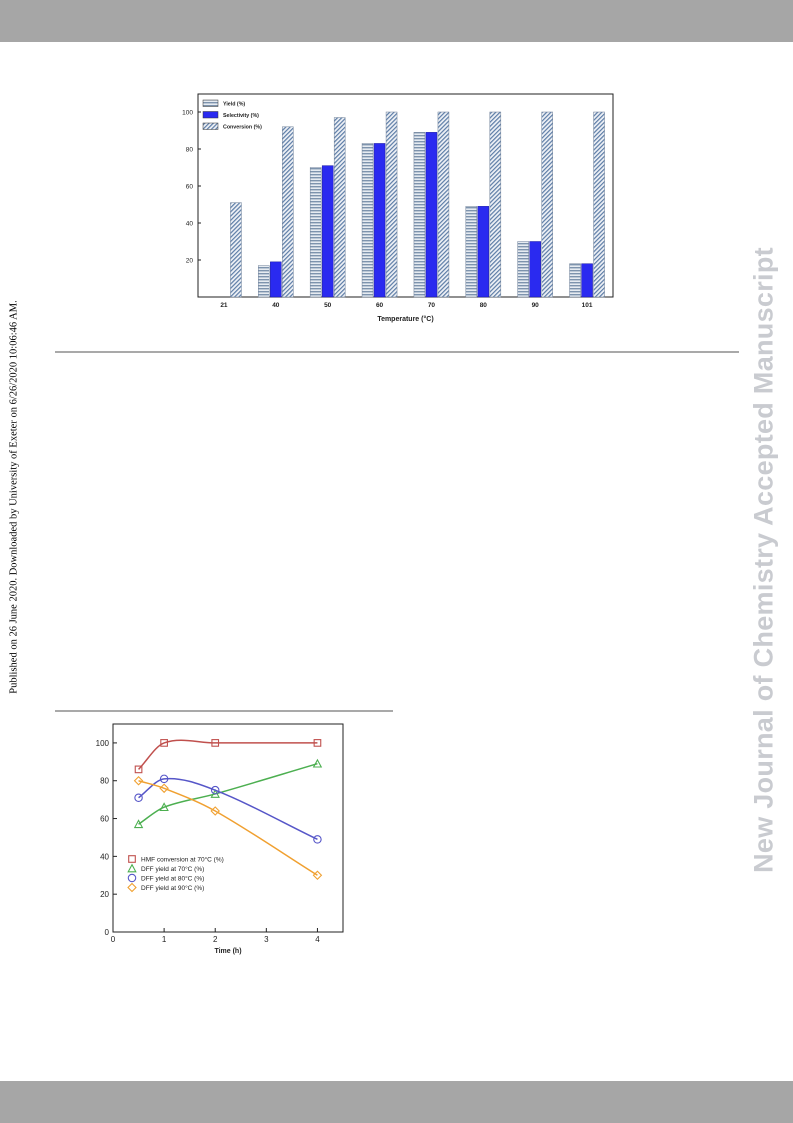 This screenshot has height=1123, width=793. What do you see at coordinates (172, 869) in the screenshot?
I see `legend-label: DFF yield at 70°C (%)` at bounding box center [172, 869].